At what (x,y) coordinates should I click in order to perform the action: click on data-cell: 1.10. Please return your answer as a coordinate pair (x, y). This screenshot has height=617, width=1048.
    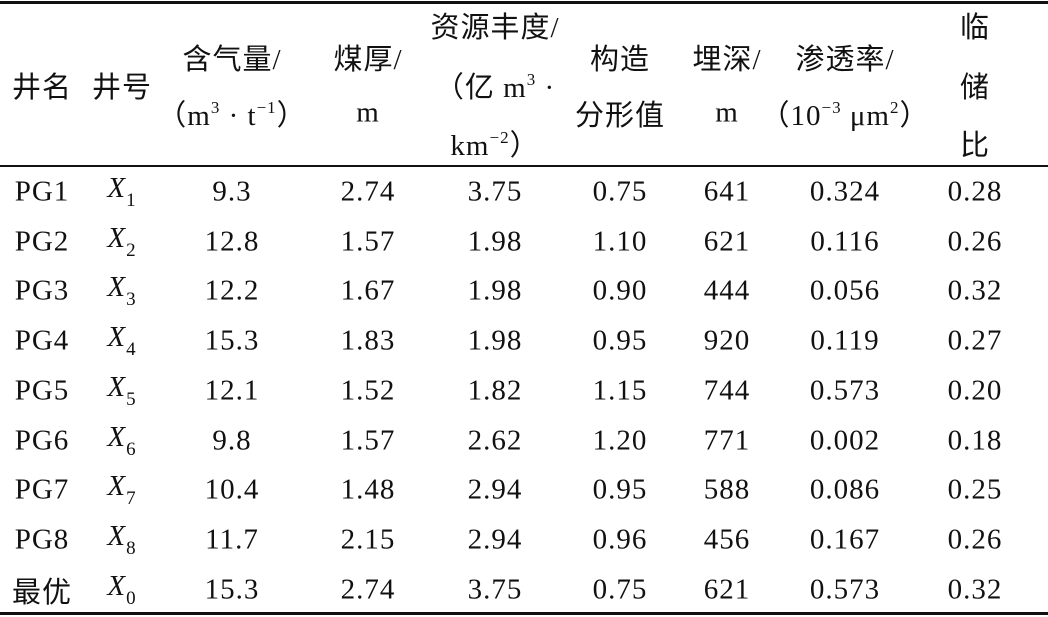
    Looking at the image, I should click on (620, 241).